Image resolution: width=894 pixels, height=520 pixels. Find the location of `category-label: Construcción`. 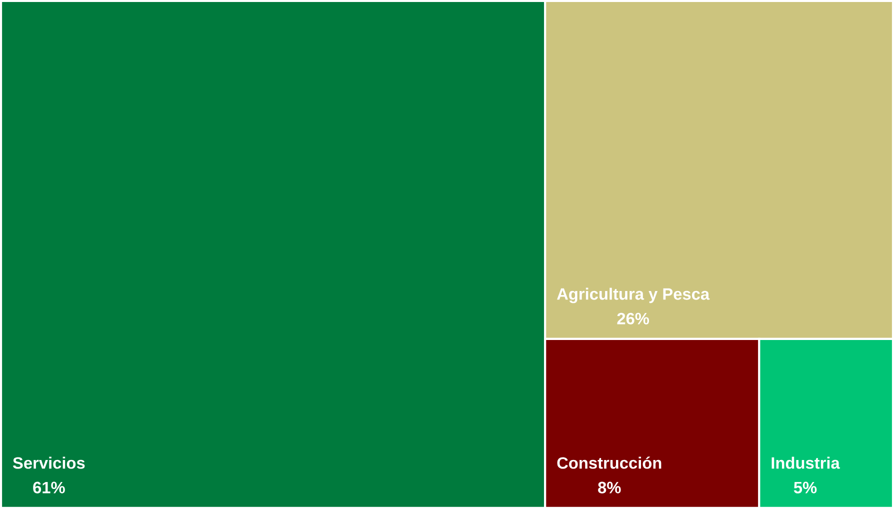

category-label: Construcción is located at coordinates (609, 462).